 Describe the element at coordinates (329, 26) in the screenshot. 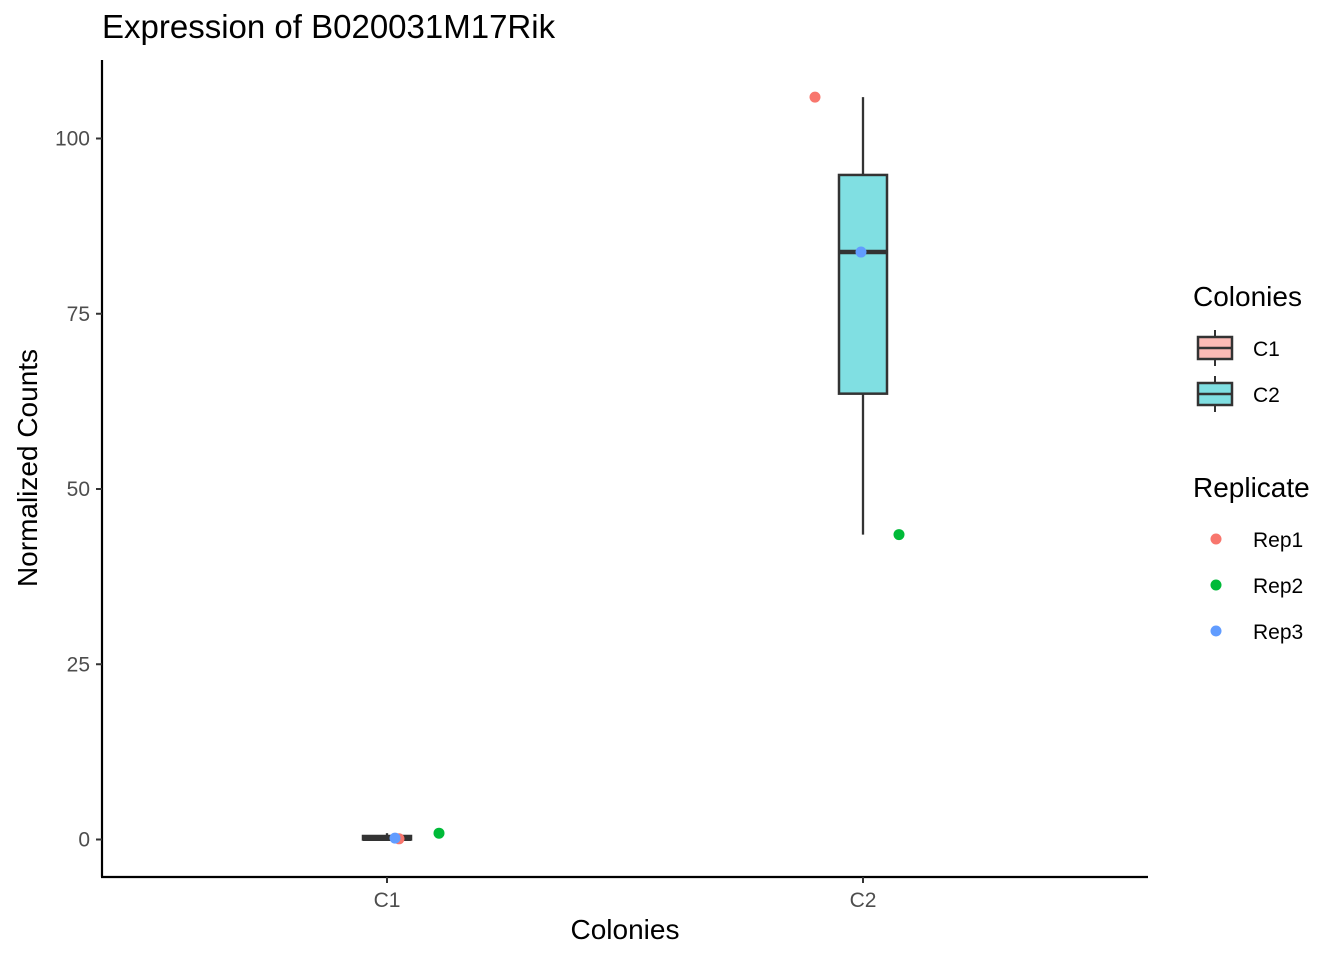

I see `chart-title: Expression of B020031M17Rik` at that location.